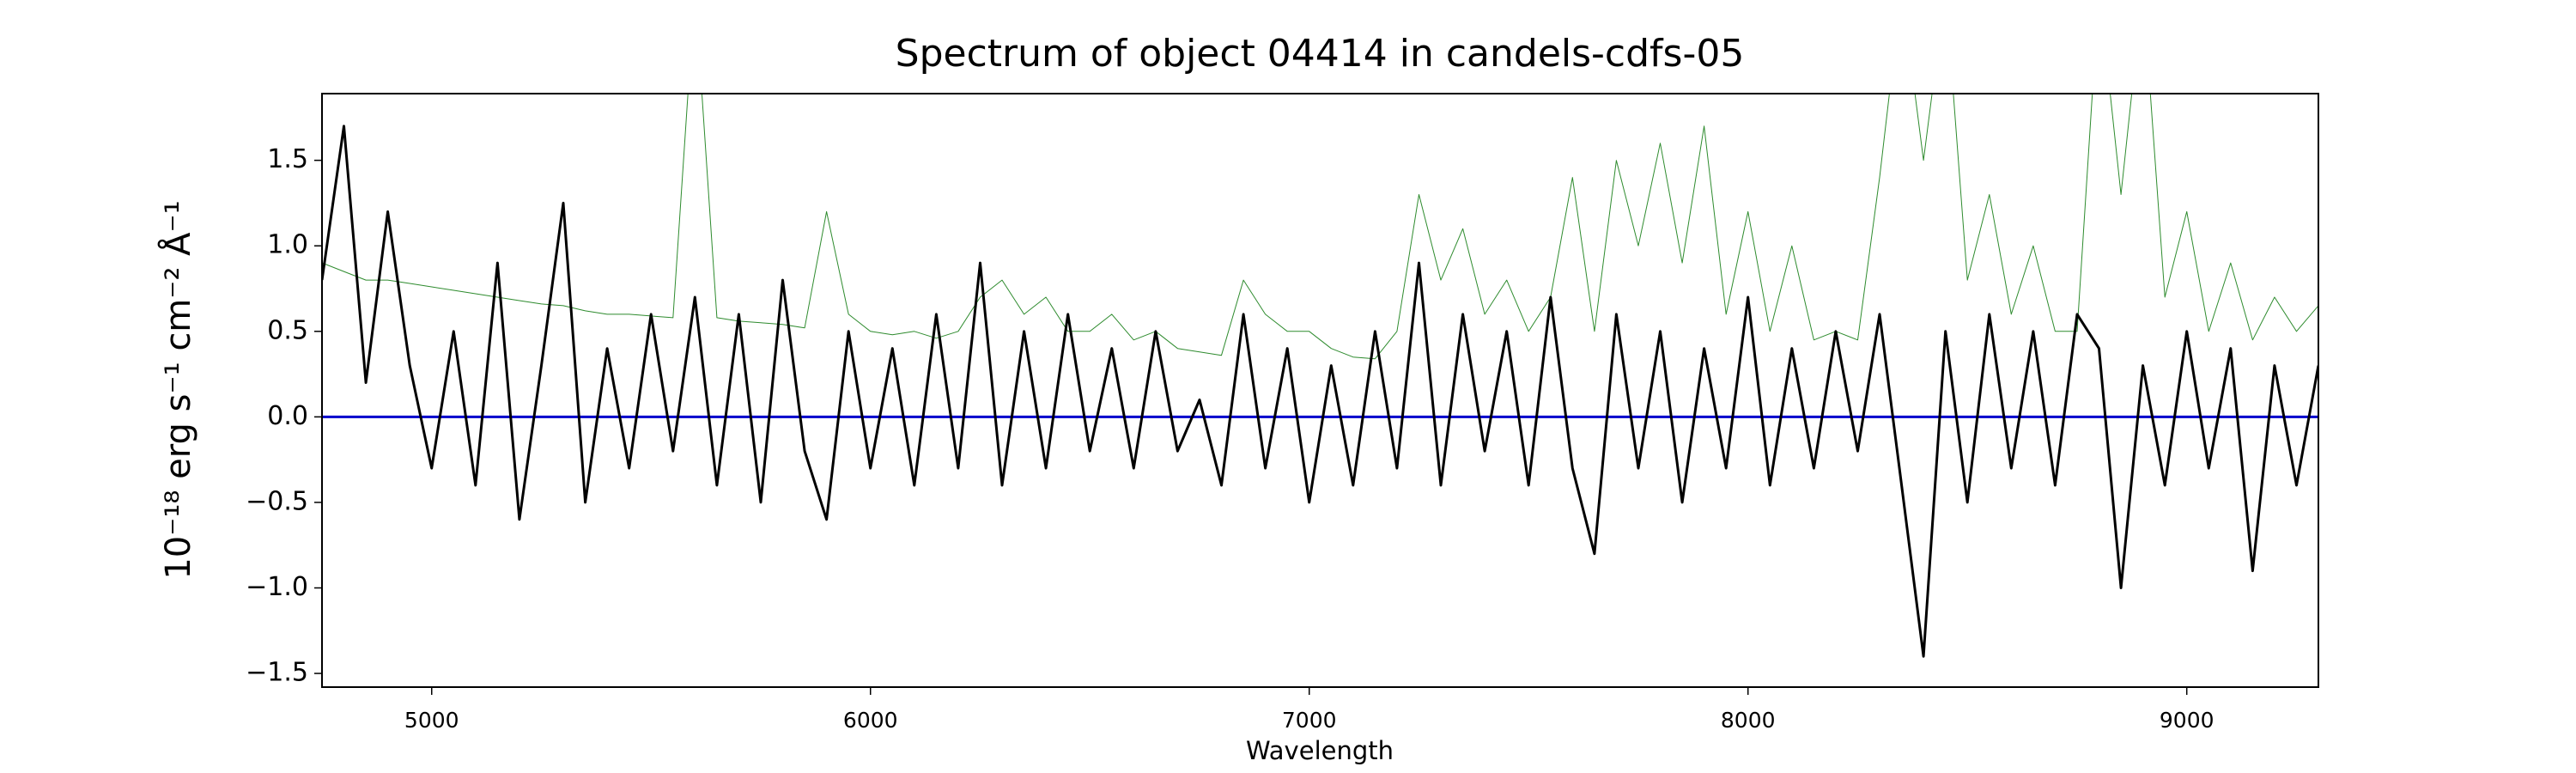 The image size is (2576, 773). Describe the element at coordinates (1309, 720) in the screenshot. I see `x-tick-label: 7000` at that location.